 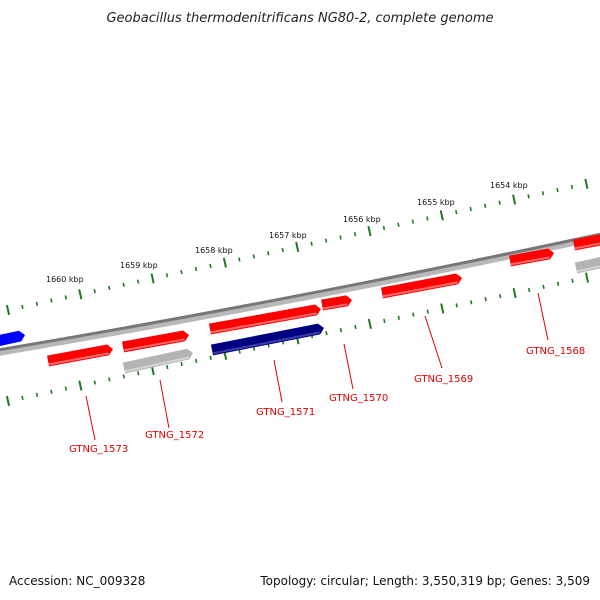 I want to click on gene-label-gtng-1570: GTNG_1570, so click(x=358, y=398).